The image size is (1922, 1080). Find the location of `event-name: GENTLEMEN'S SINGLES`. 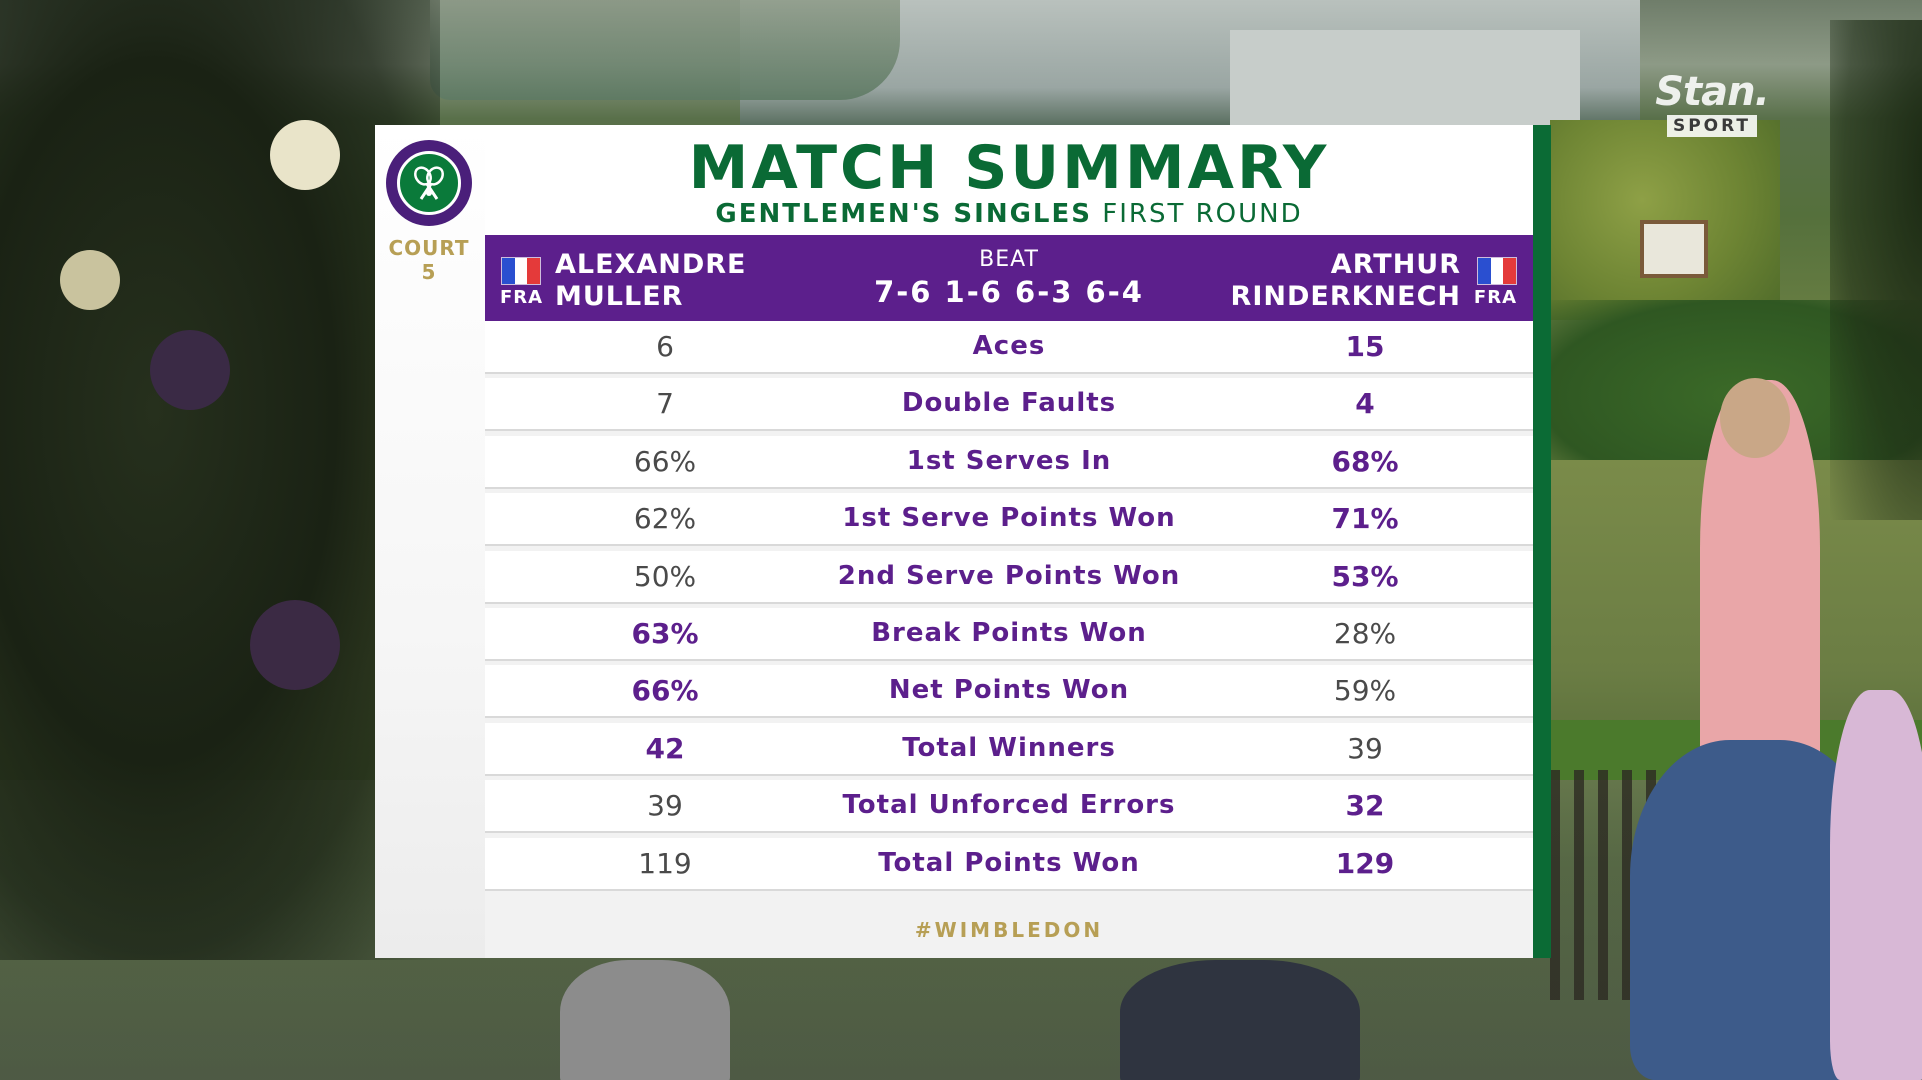

event-name: GENTLEMEN'S SINGLES is located at coordinates (903, 214).